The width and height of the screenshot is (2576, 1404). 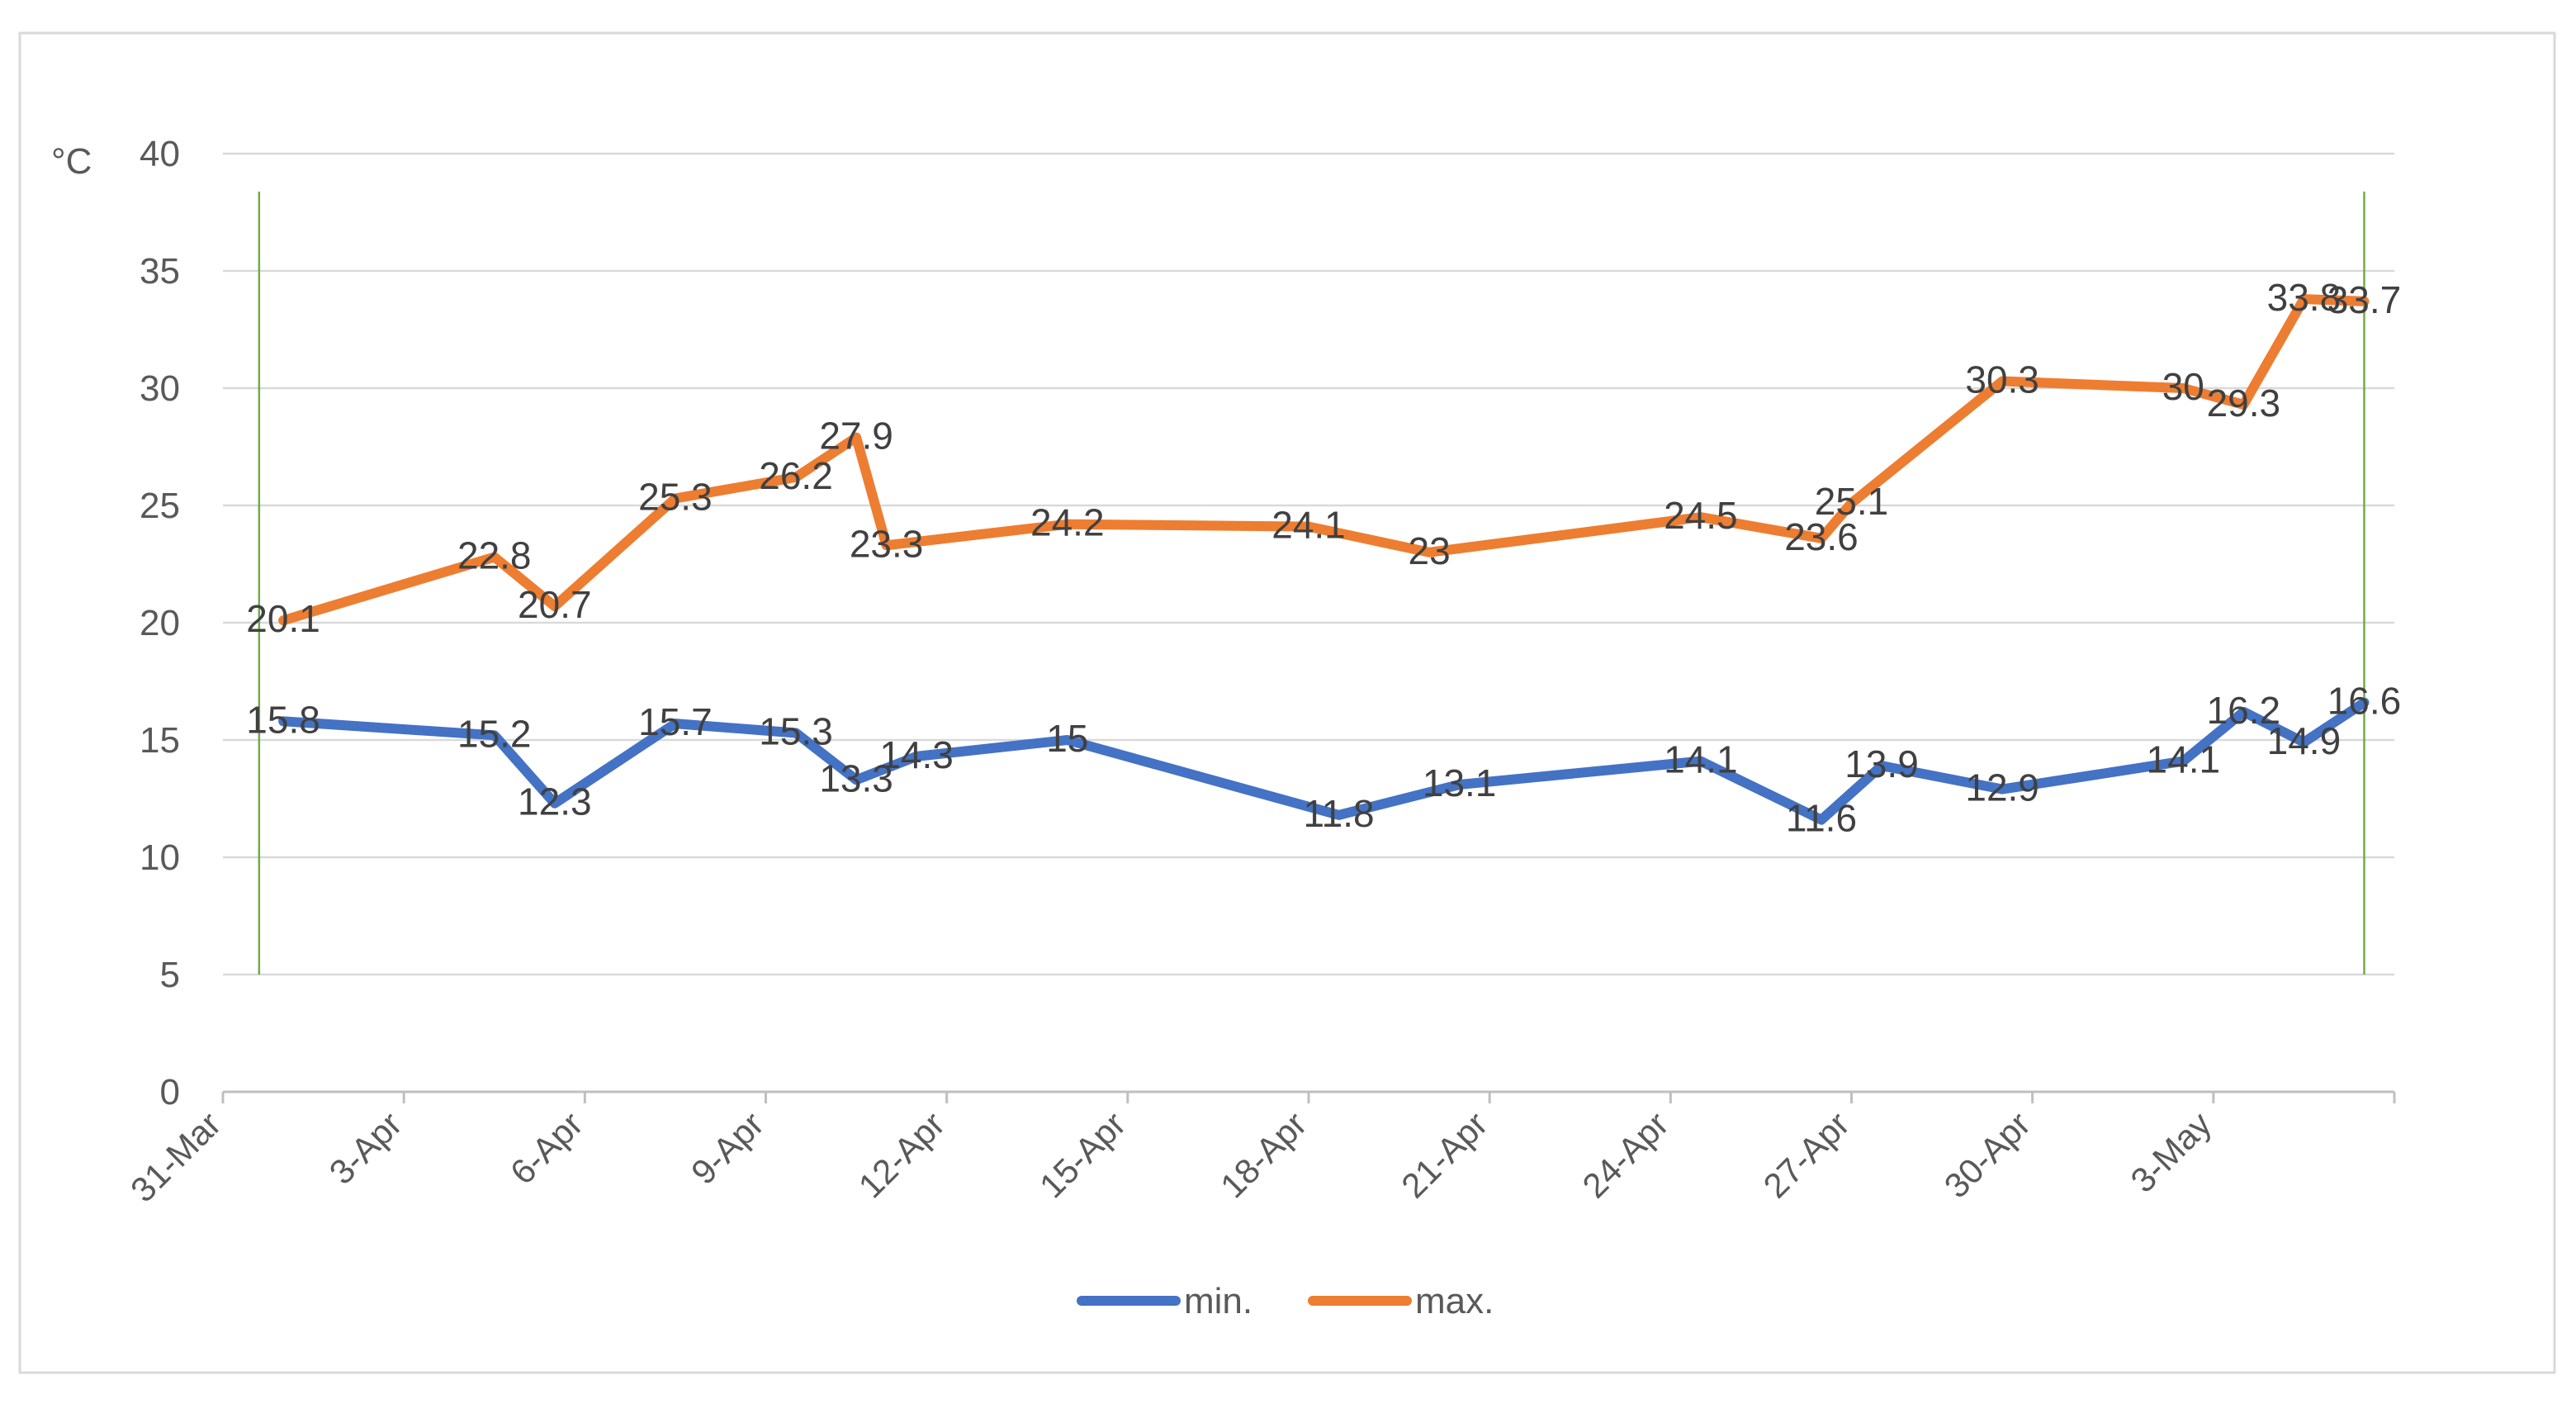 I want to click on data-label: 16.6, so click(x=2364, y=702).